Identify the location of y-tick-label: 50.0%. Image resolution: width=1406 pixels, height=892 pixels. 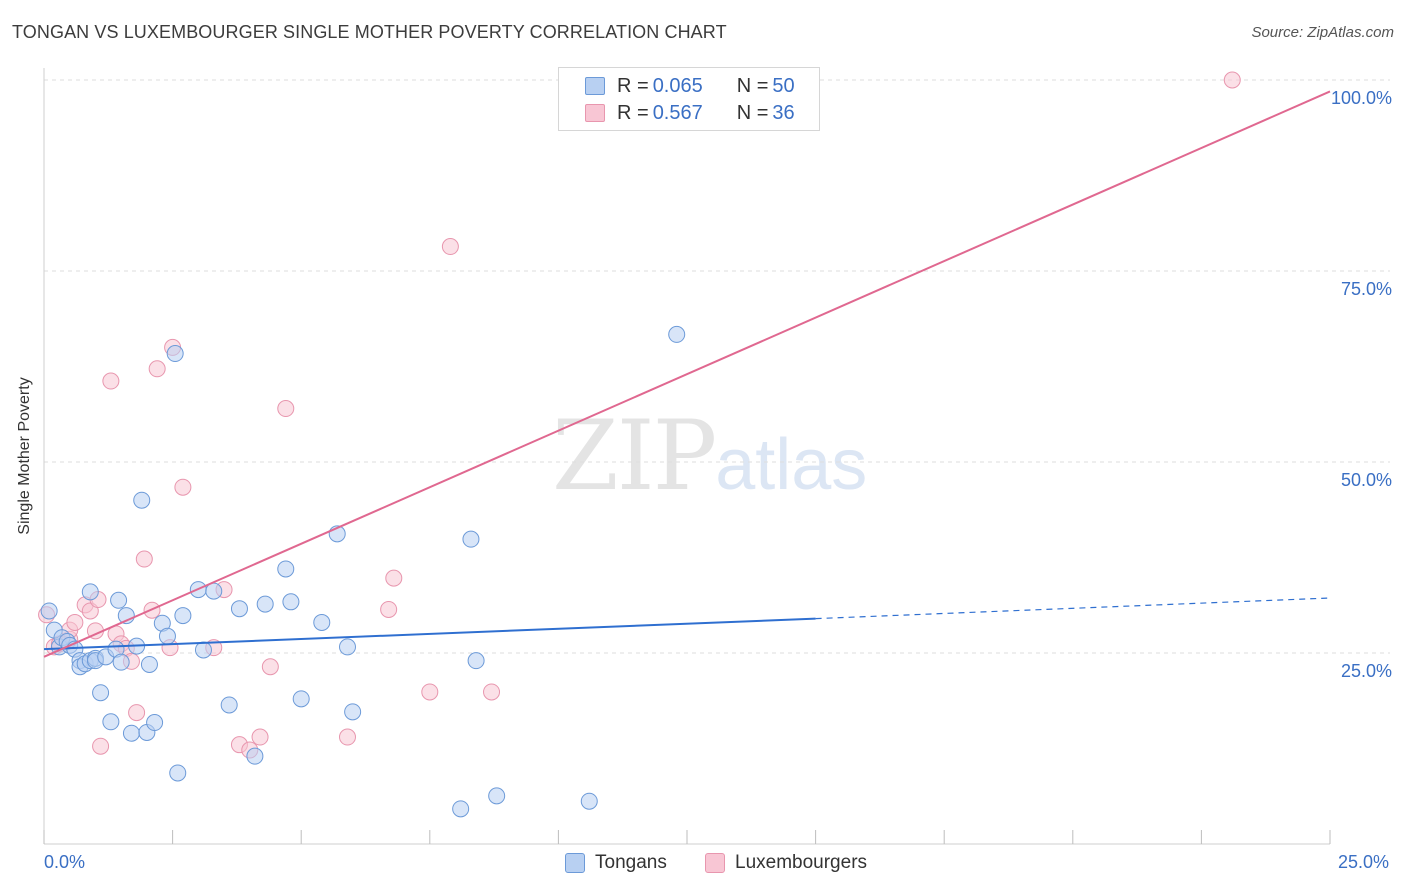
(1366, 480).